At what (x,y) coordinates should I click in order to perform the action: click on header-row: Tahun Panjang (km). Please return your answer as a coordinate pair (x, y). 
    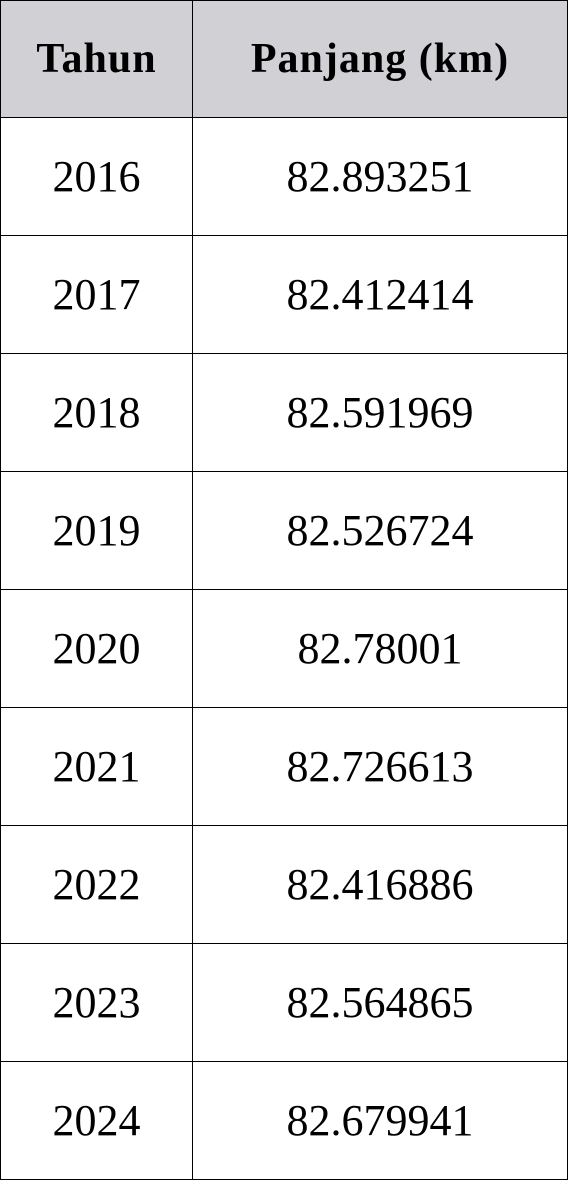
    Looking at the image, I should click on (284, 59).